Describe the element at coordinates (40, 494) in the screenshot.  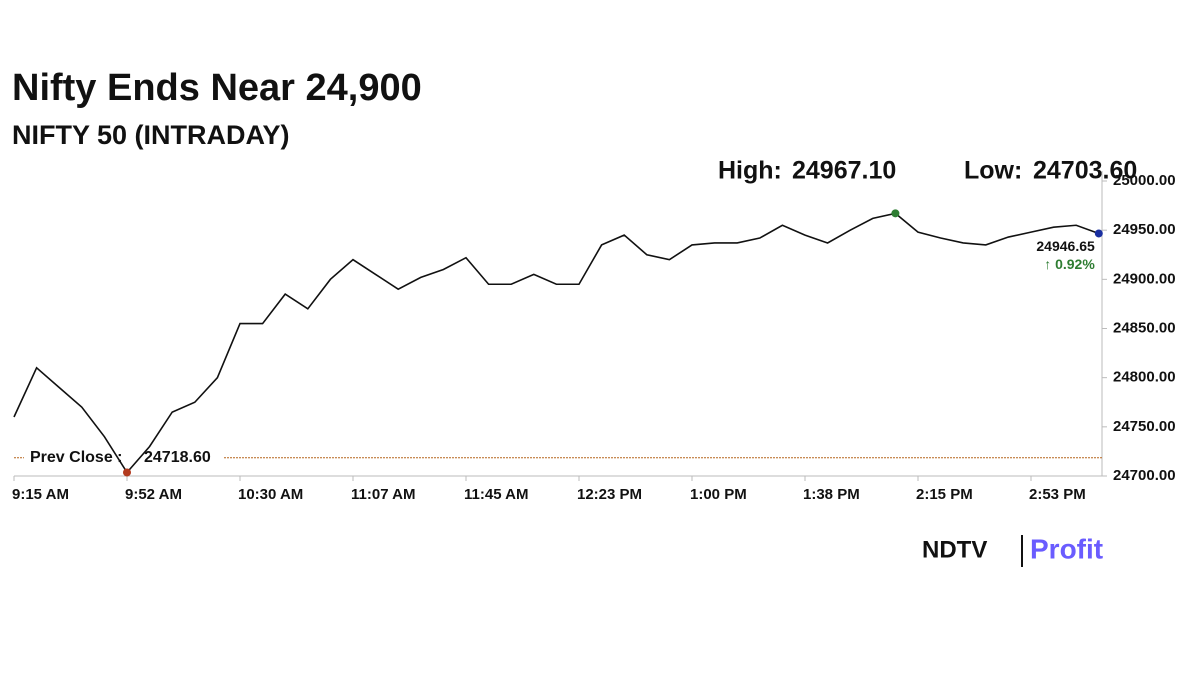
I see `x-tick-label: 9:15 AM` at that location.